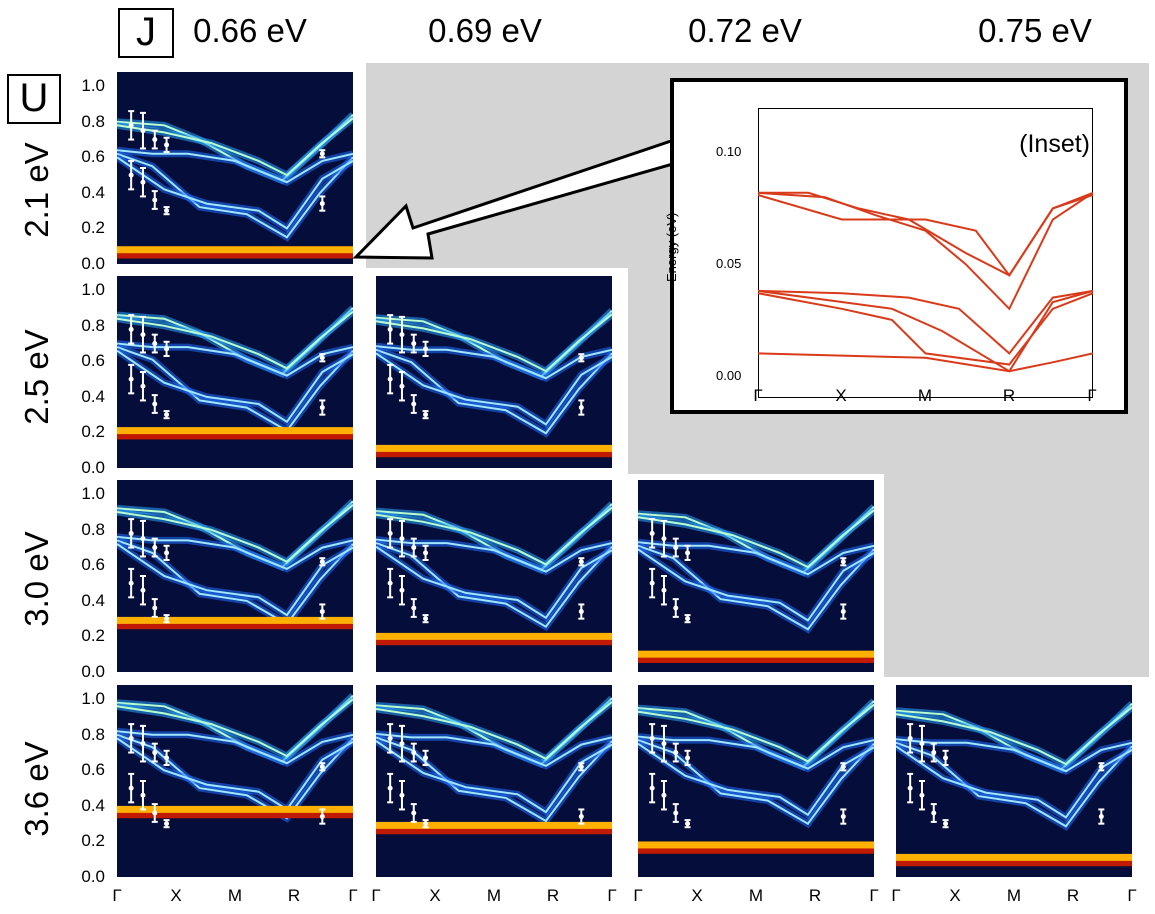 Image resolution: width=1155 pixels, height=914 pixels. I want to click on inset-xtick: R, so click(1009, 395).